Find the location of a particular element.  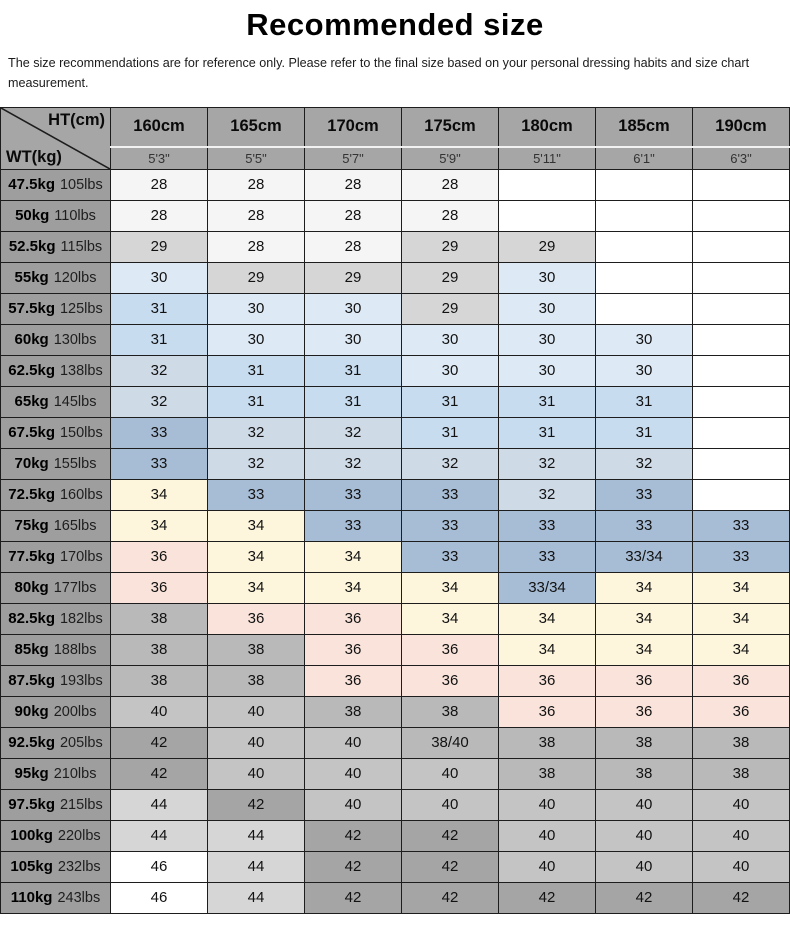

weight-label-cell: 47.5kg 105lbs is located at coordinates (55, 184).